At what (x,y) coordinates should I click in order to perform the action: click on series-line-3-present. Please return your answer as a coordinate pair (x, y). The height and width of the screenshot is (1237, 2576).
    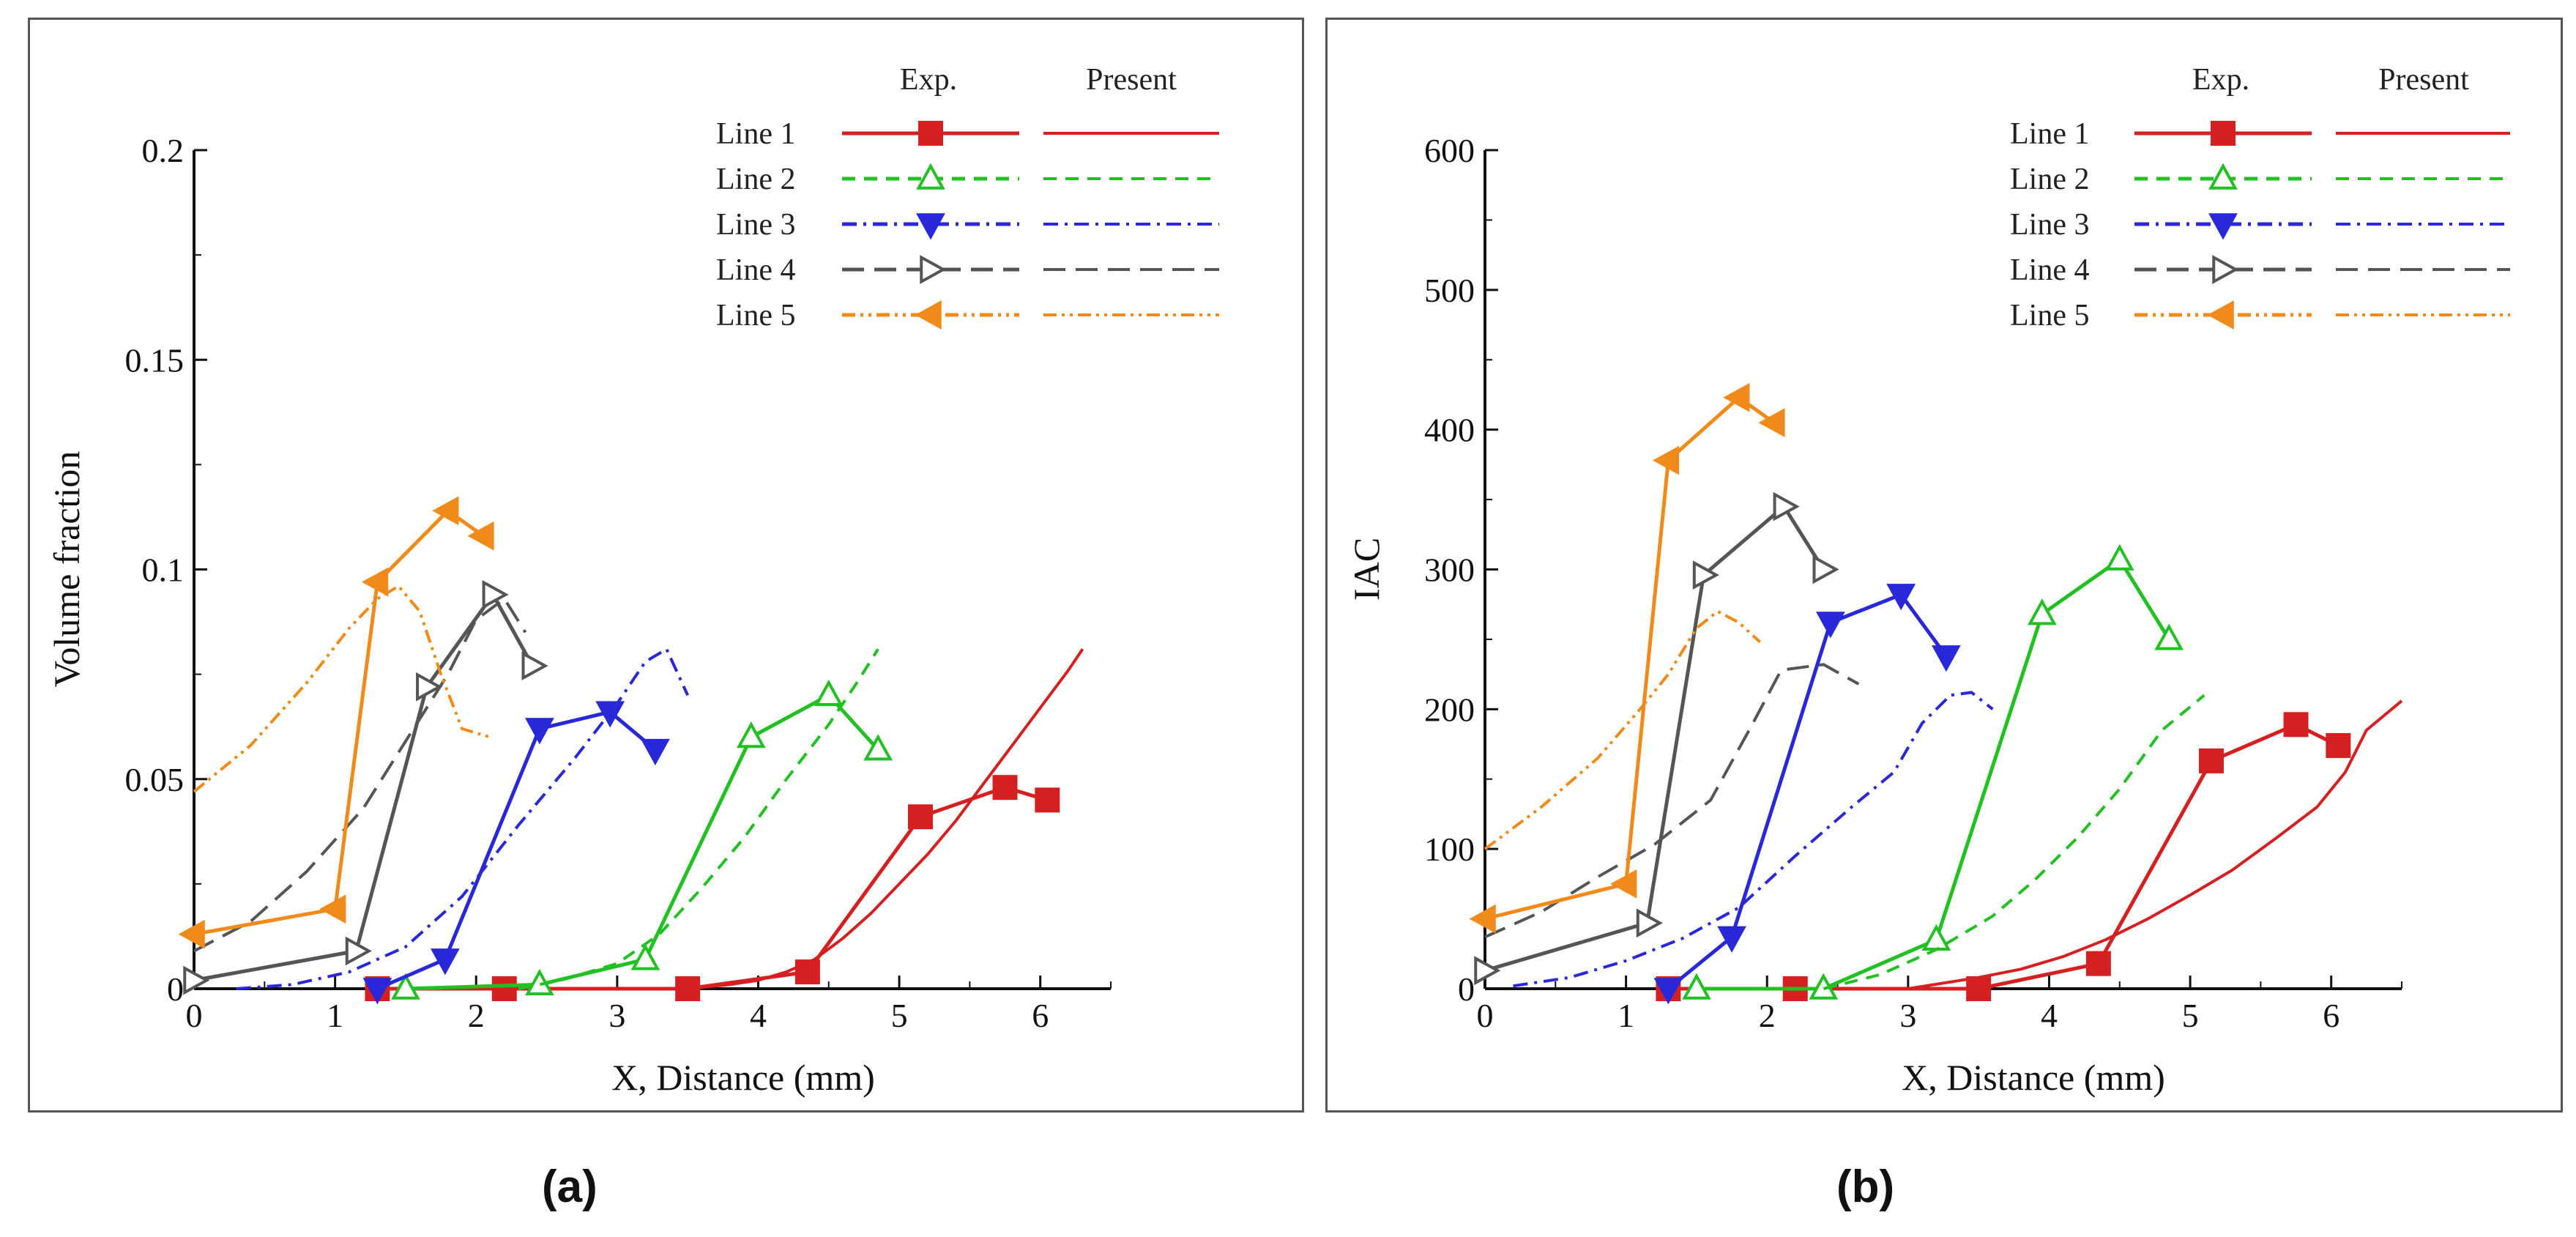
    Looking at the image, I should click on (1753, 839).